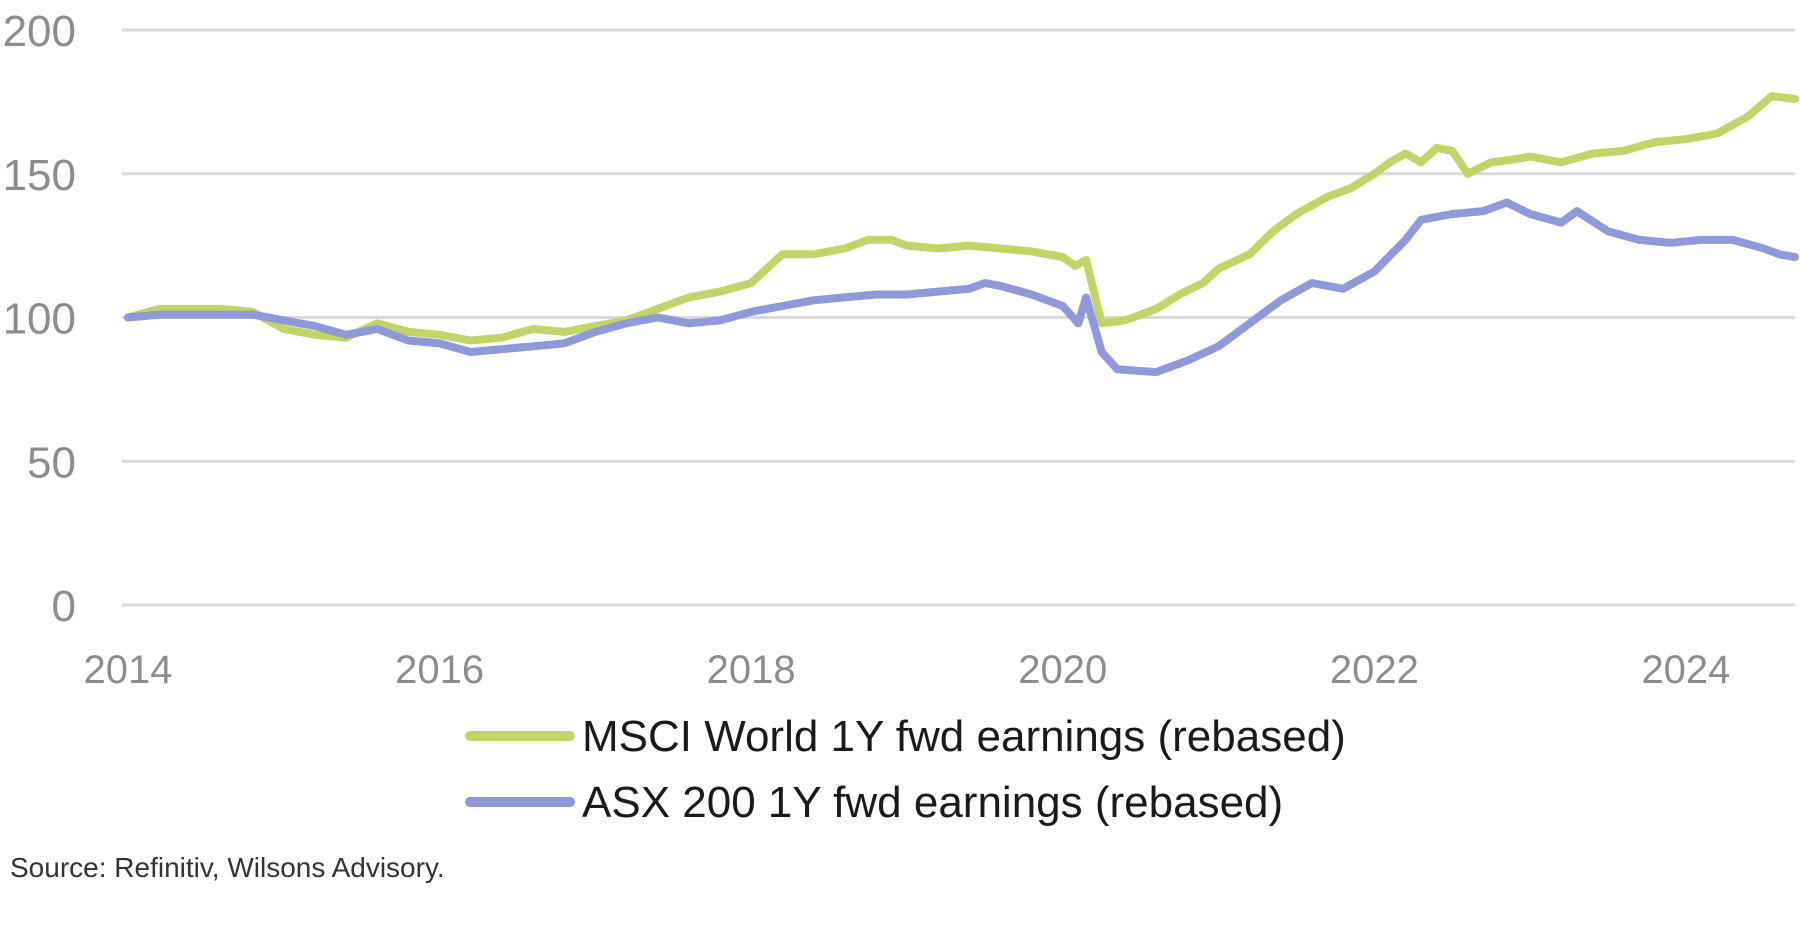 Image resolution: width=1800 pixels, height=933 pixels. Describe the element at coordinates (39, 175) in the screenshot. I see `y-tick-label: 150` at that location.